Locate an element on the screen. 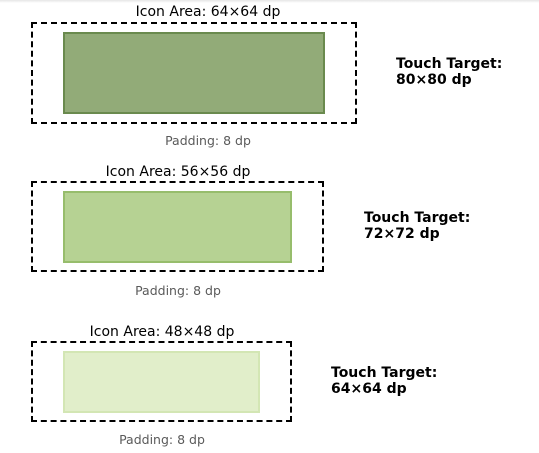 The height and width of the screenshot is (453, 539). icon-area-label: Icon Area: 64×64 dp is located at coordinates (208, 12).